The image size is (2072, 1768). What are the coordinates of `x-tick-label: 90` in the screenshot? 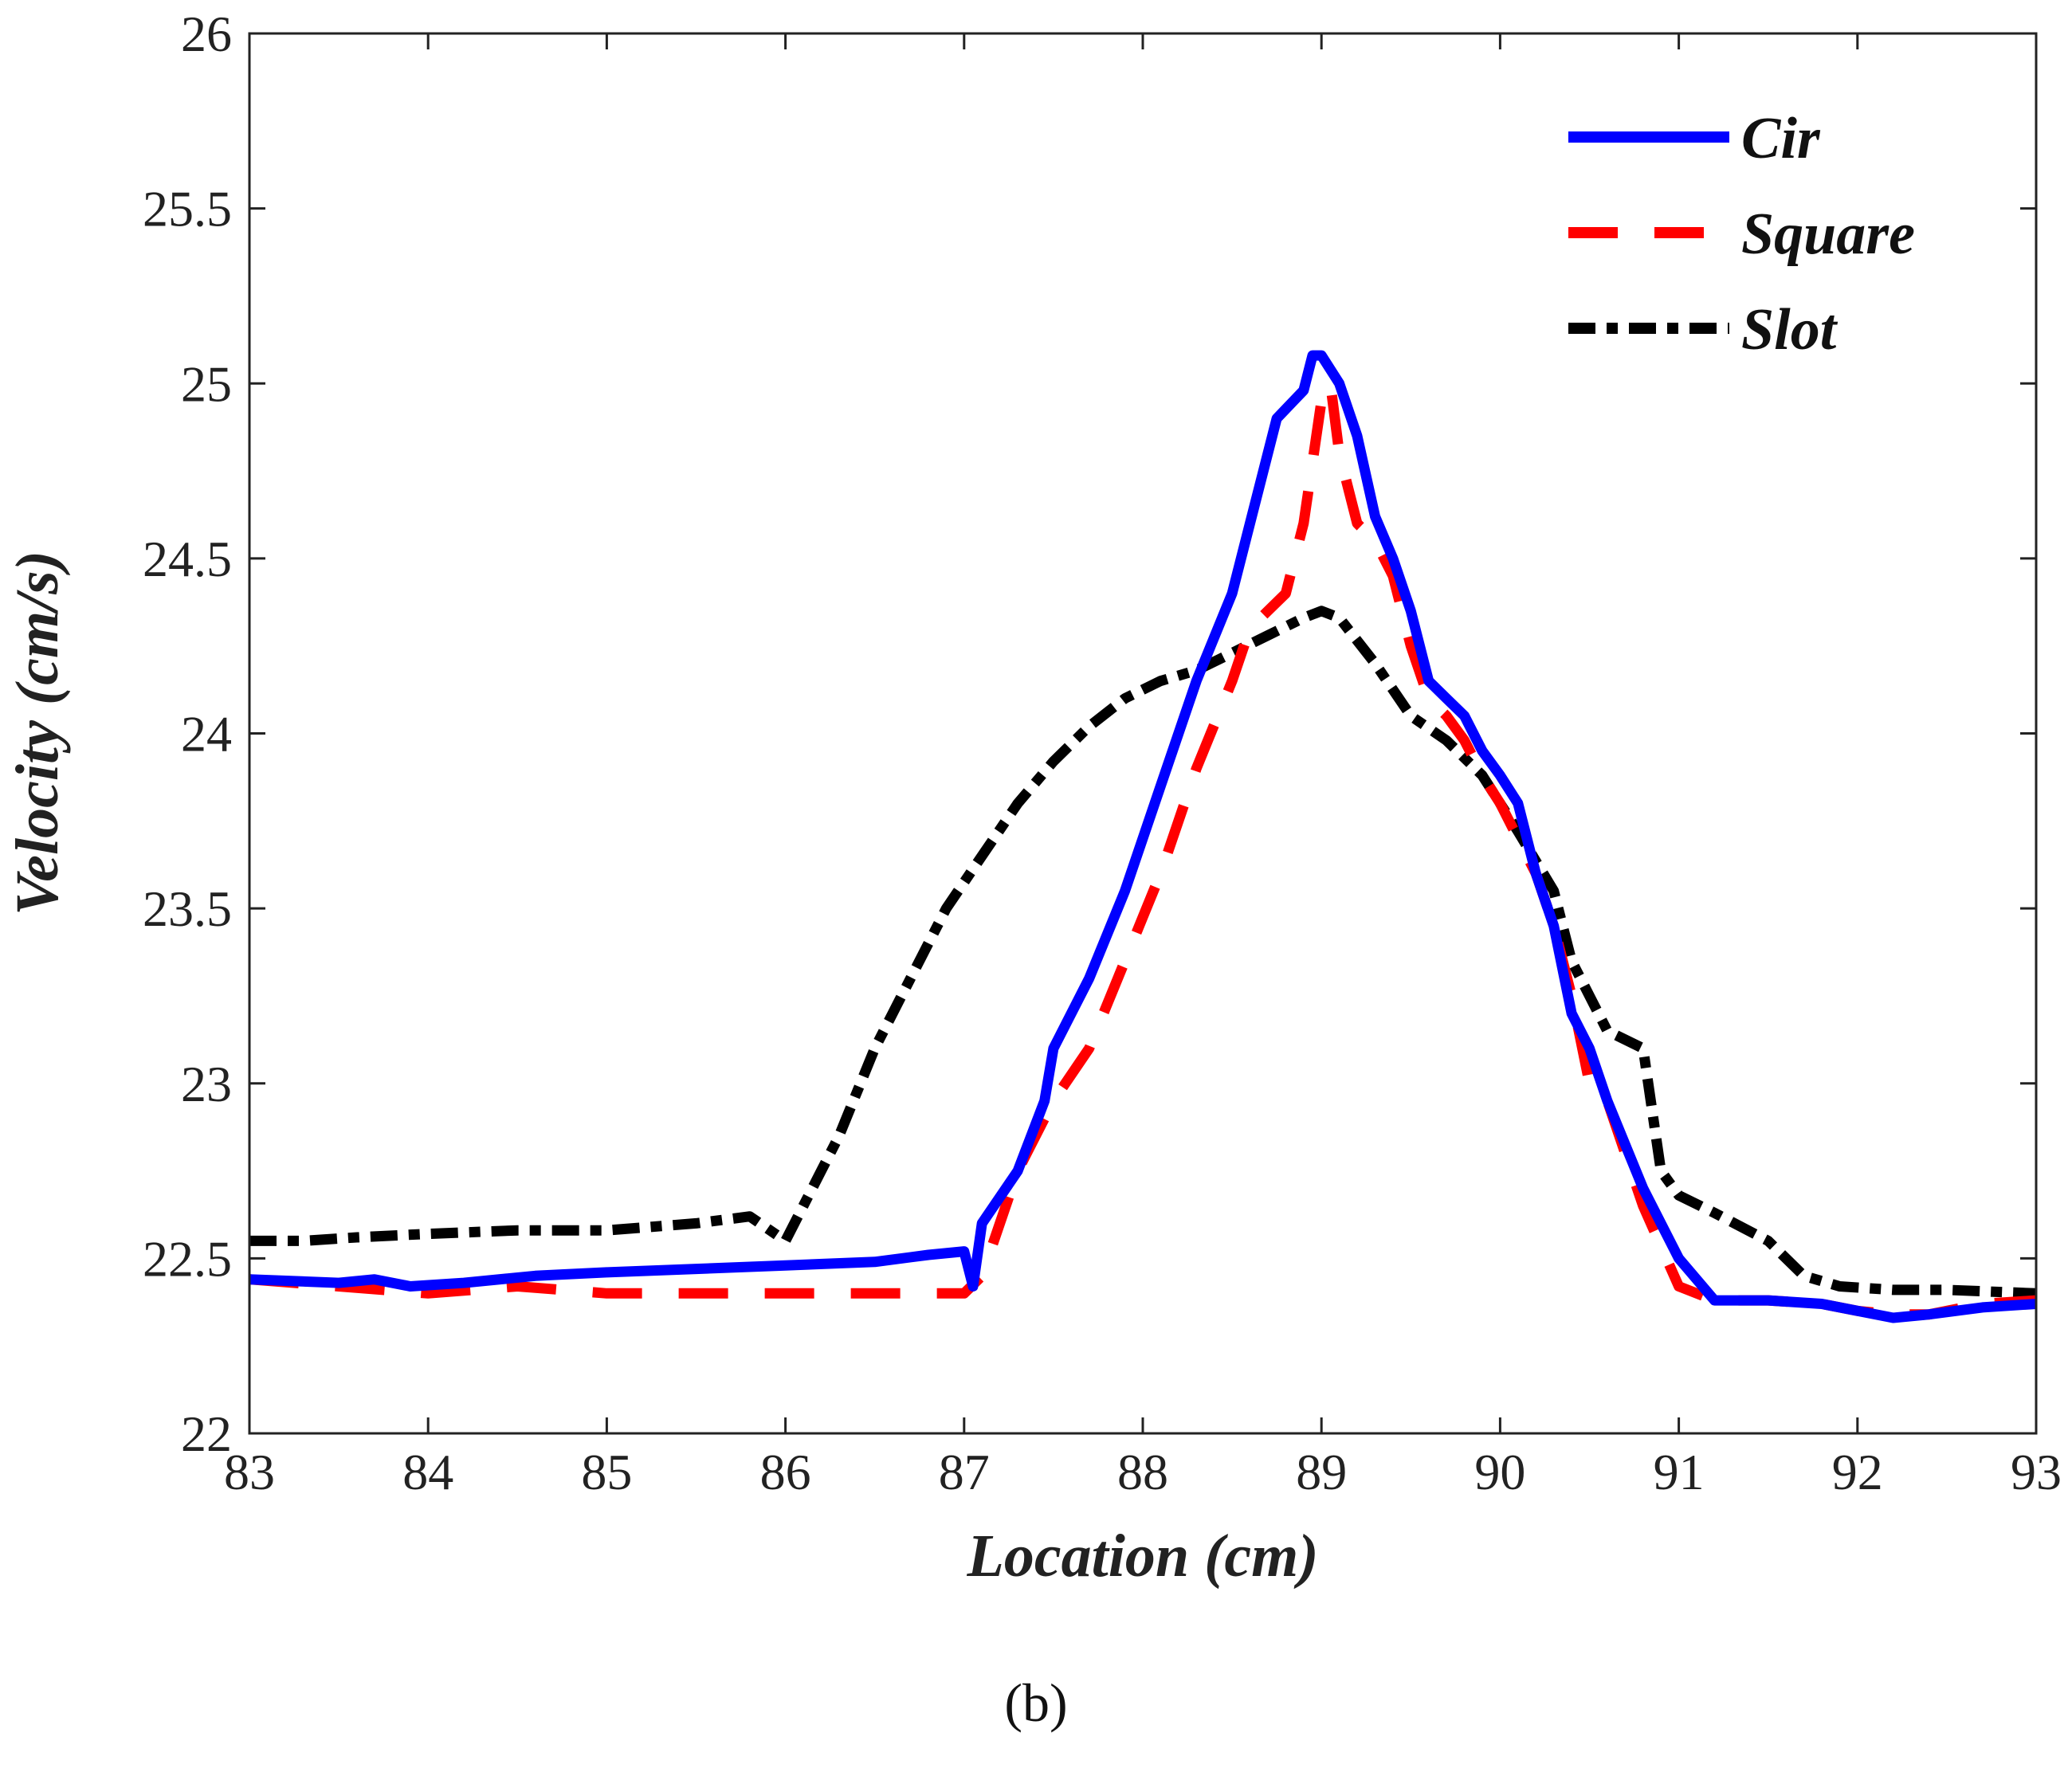 It's located at (1499, 1472).